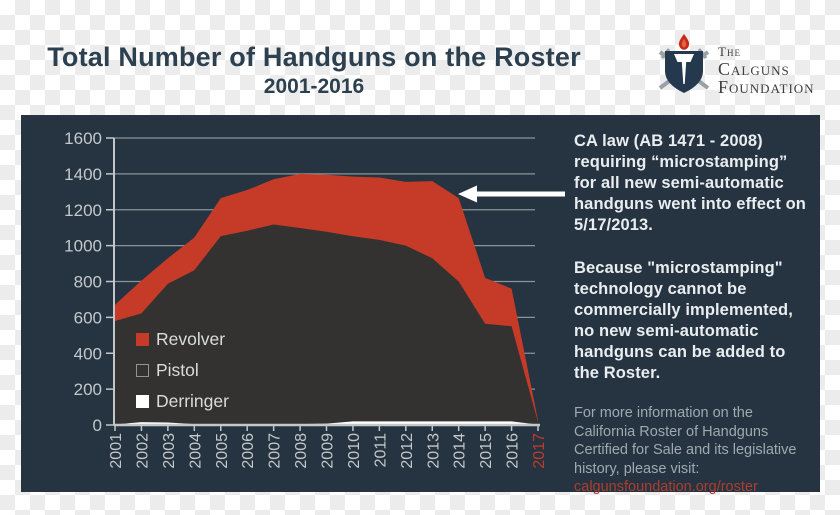 This screenshot has width=840, height=515. Describe the element at coordinates (460, 451) in the screenshot. I see `svg-text: 2014` at that location.